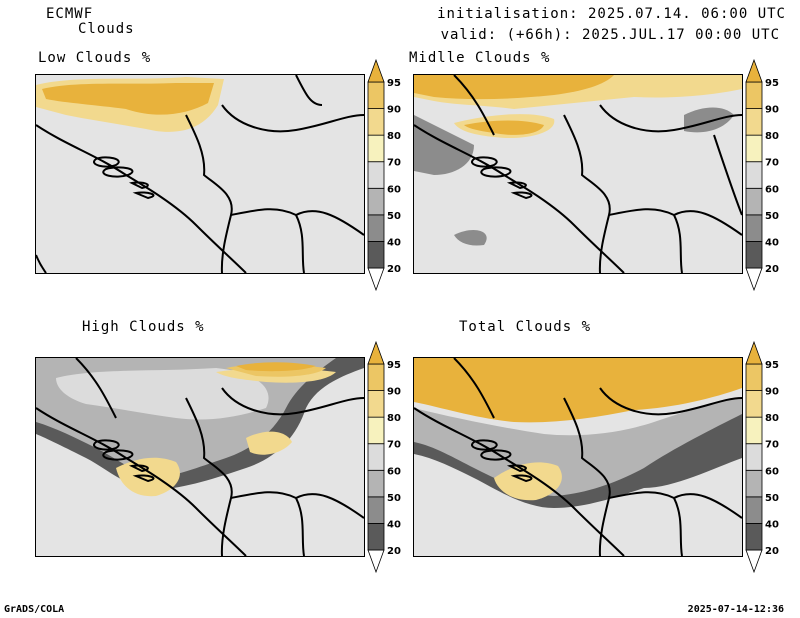  I want to click on colorbar-high: 20 40 50 60 70 80 90 95, so click(392, 460).